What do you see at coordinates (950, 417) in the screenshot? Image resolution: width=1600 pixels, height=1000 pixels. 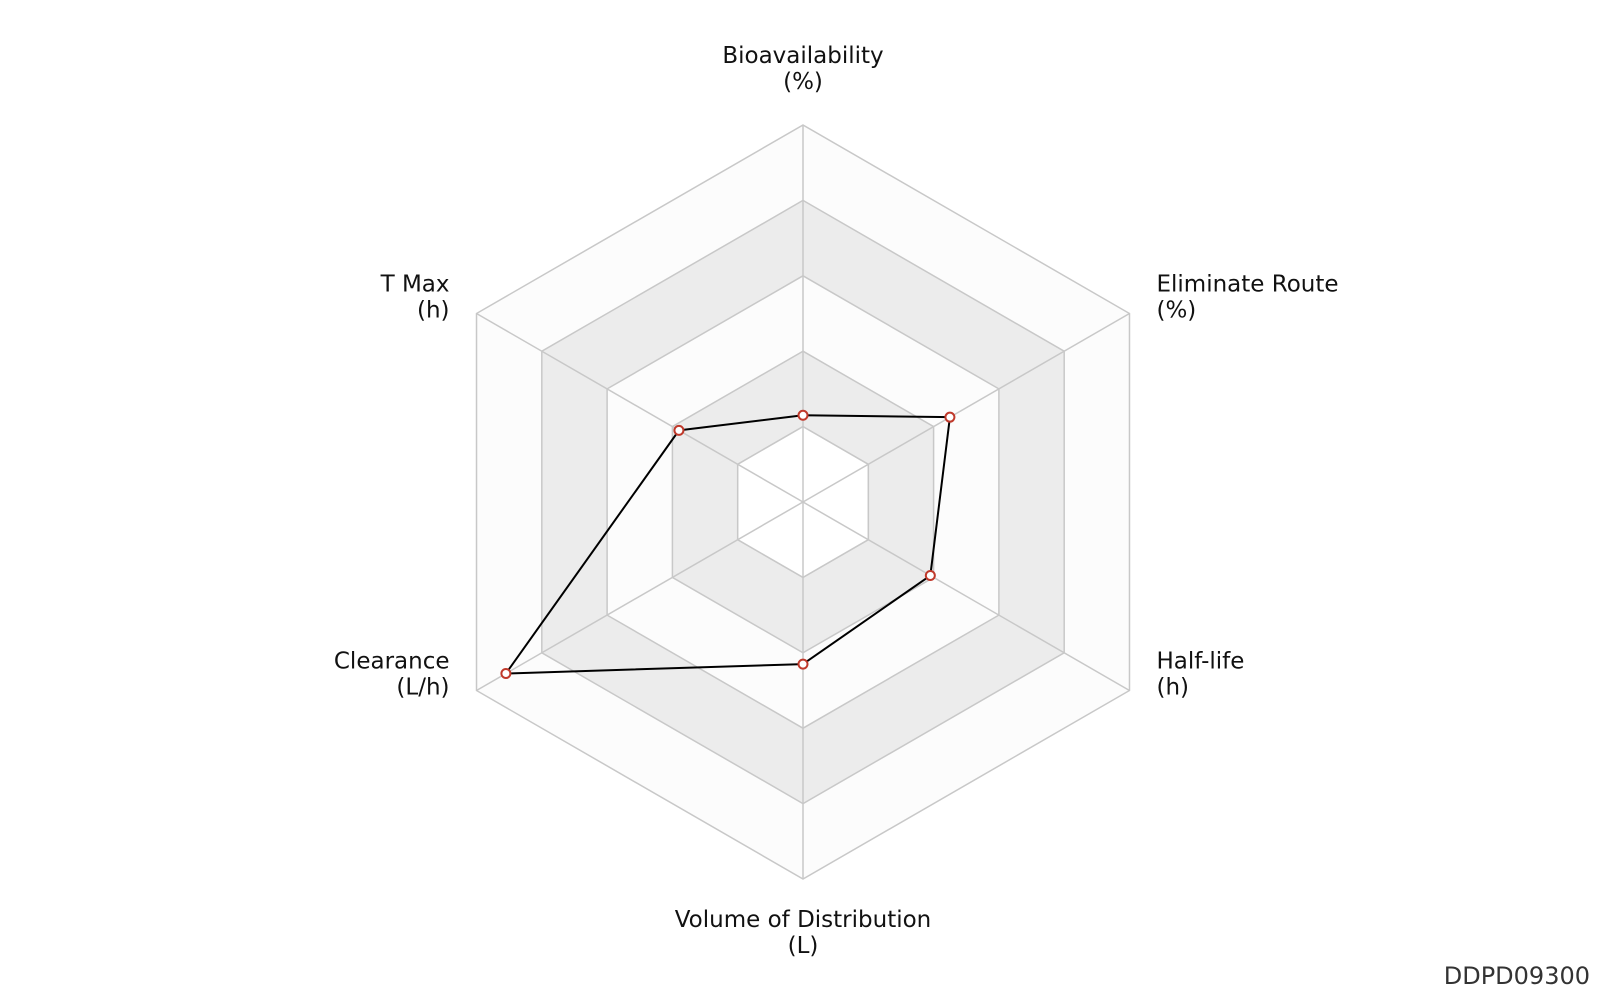 I see `radar-point-eliminate-route` at bounding box center [950, 417].